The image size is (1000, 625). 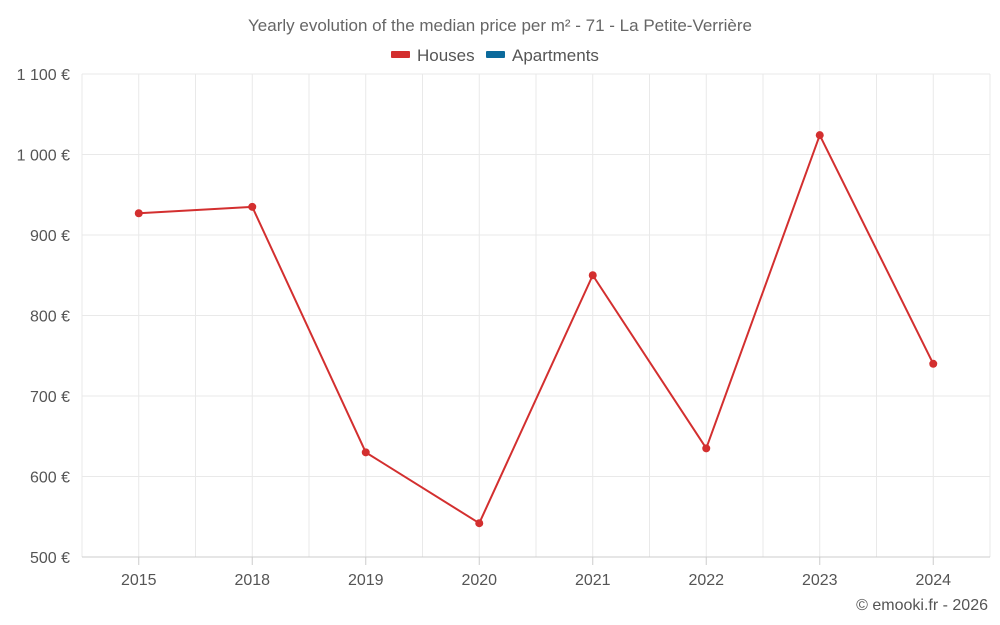 I want to click on x-tick-label: 2023, so click(x=820, y=580).